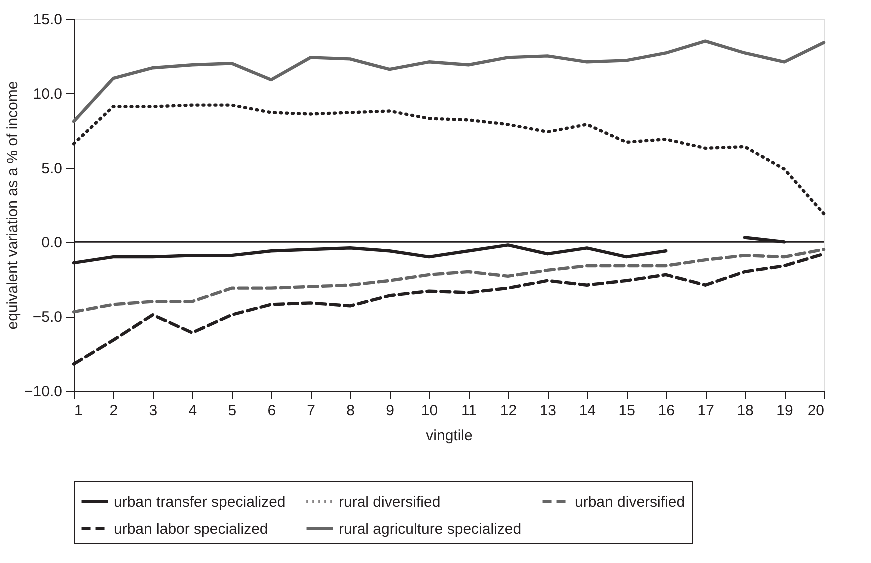 The height and width of the screenshot is (563, 871). Describe the element at coordinates (52, 169) in the screenshot. I see `y-tick-label: 5.0` at that location.